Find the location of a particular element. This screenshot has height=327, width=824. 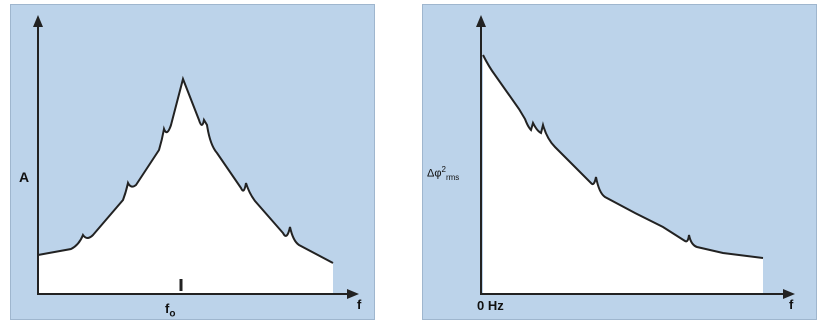

left-center-label: fo is located at coordinates (170, 310).